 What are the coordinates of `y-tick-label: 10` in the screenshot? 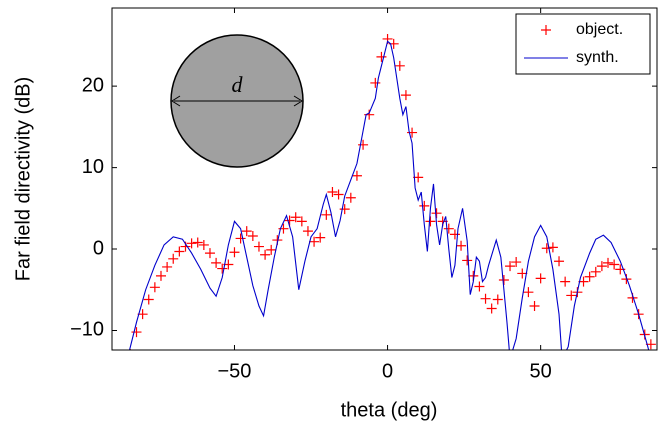 It's located at (93, 167).